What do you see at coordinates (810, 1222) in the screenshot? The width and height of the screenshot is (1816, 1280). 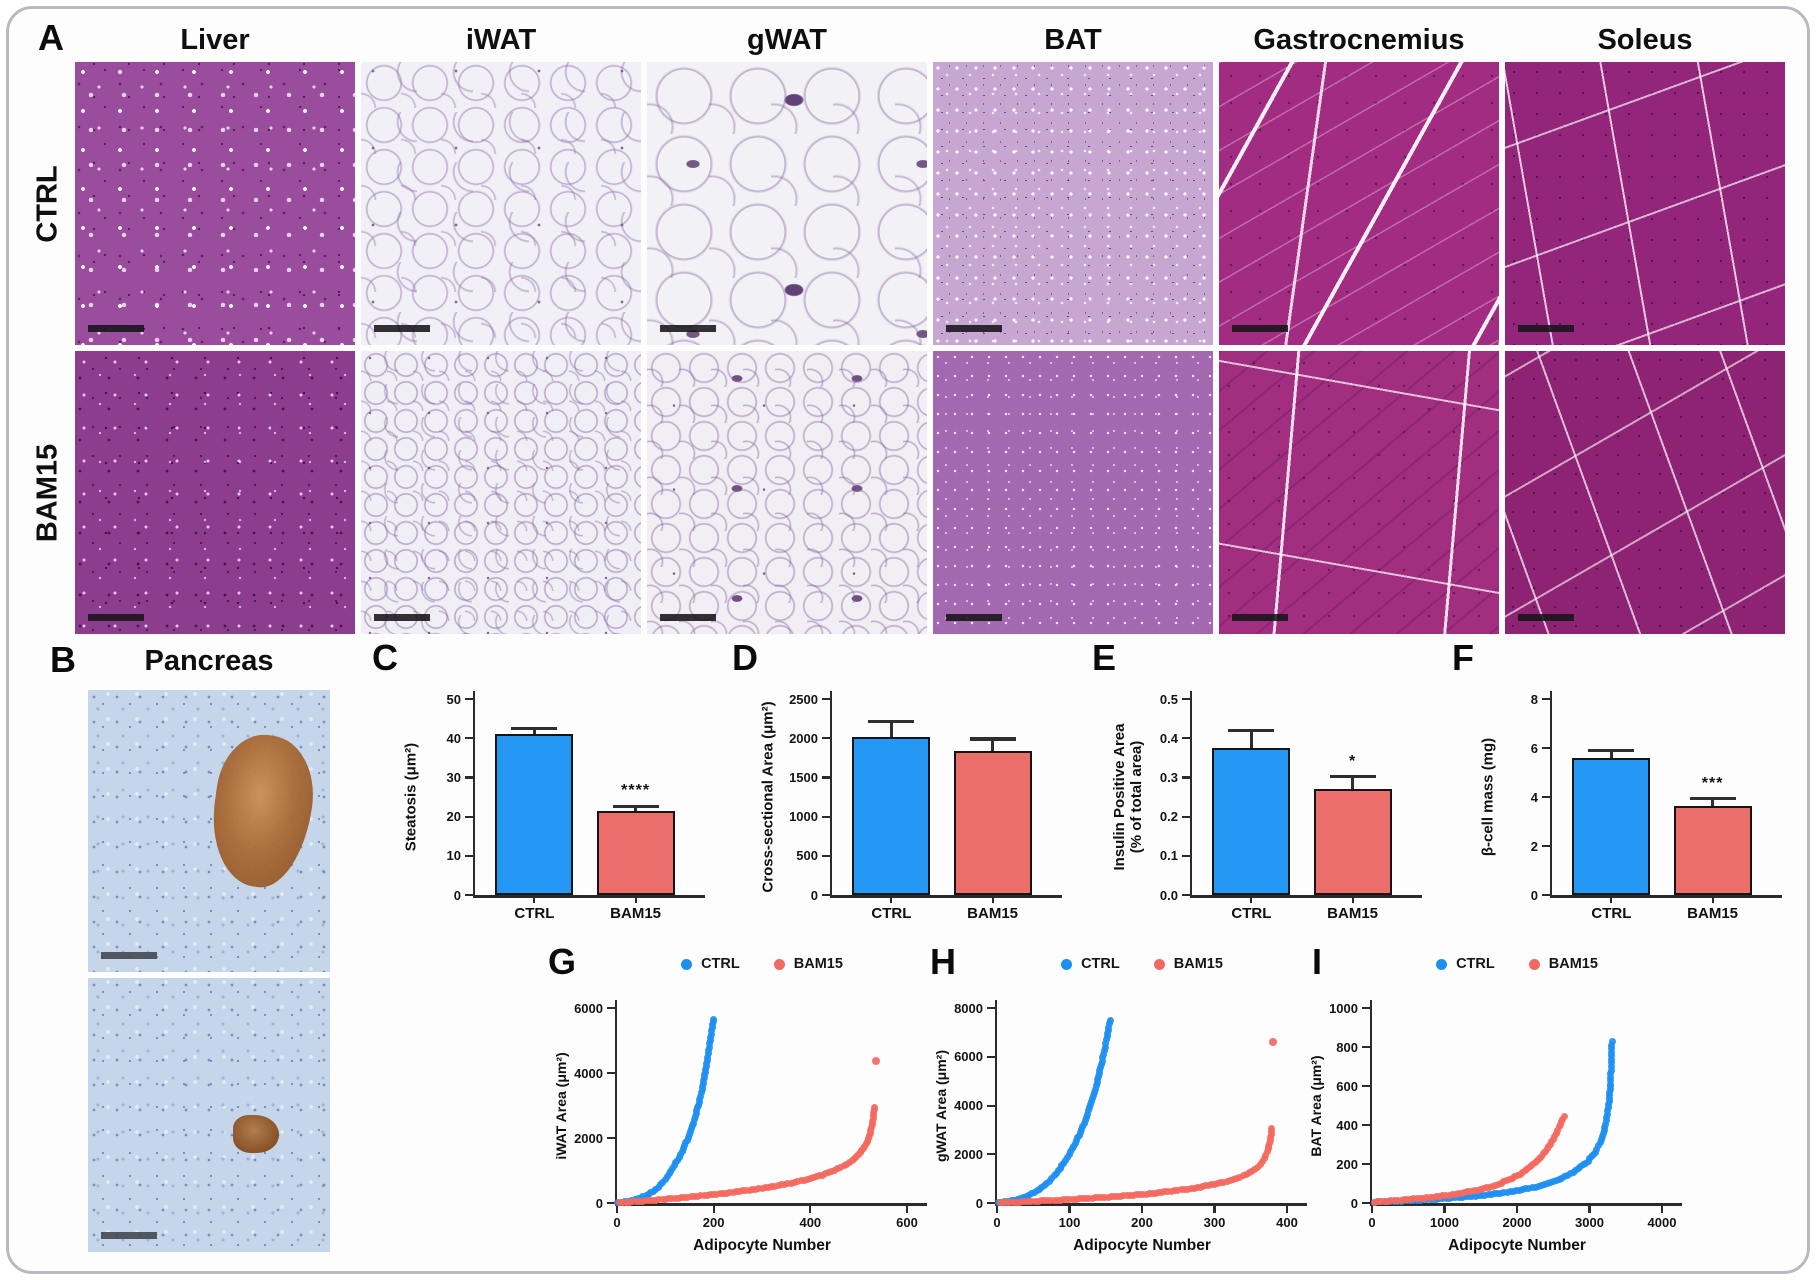 I see `x-tick-label: 400` at bounding box center [810, 1222].